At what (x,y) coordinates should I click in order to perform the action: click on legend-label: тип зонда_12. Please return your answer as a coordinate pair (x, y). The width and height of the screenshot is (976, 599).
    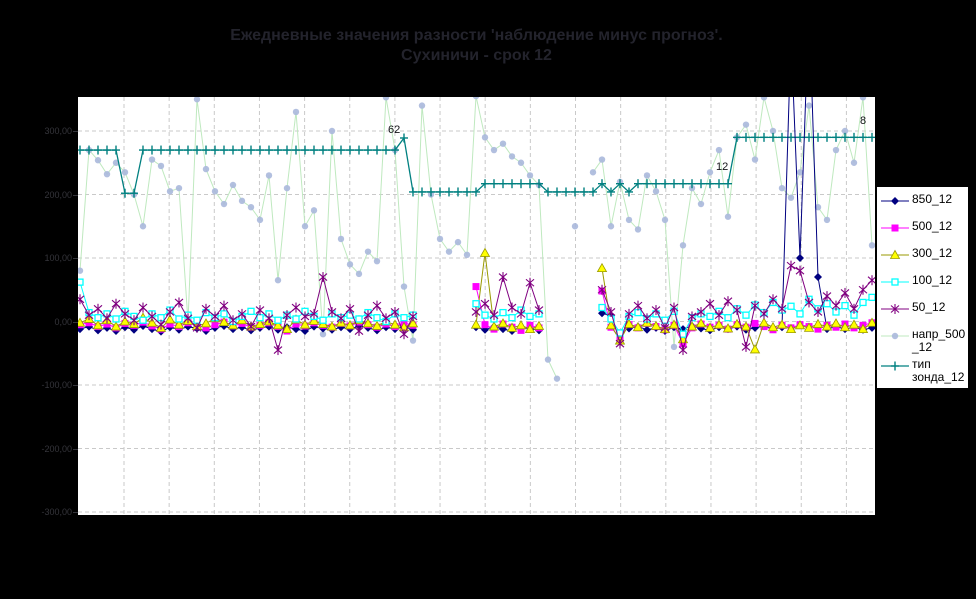
    Looking at the image, I should click on (938, 370).